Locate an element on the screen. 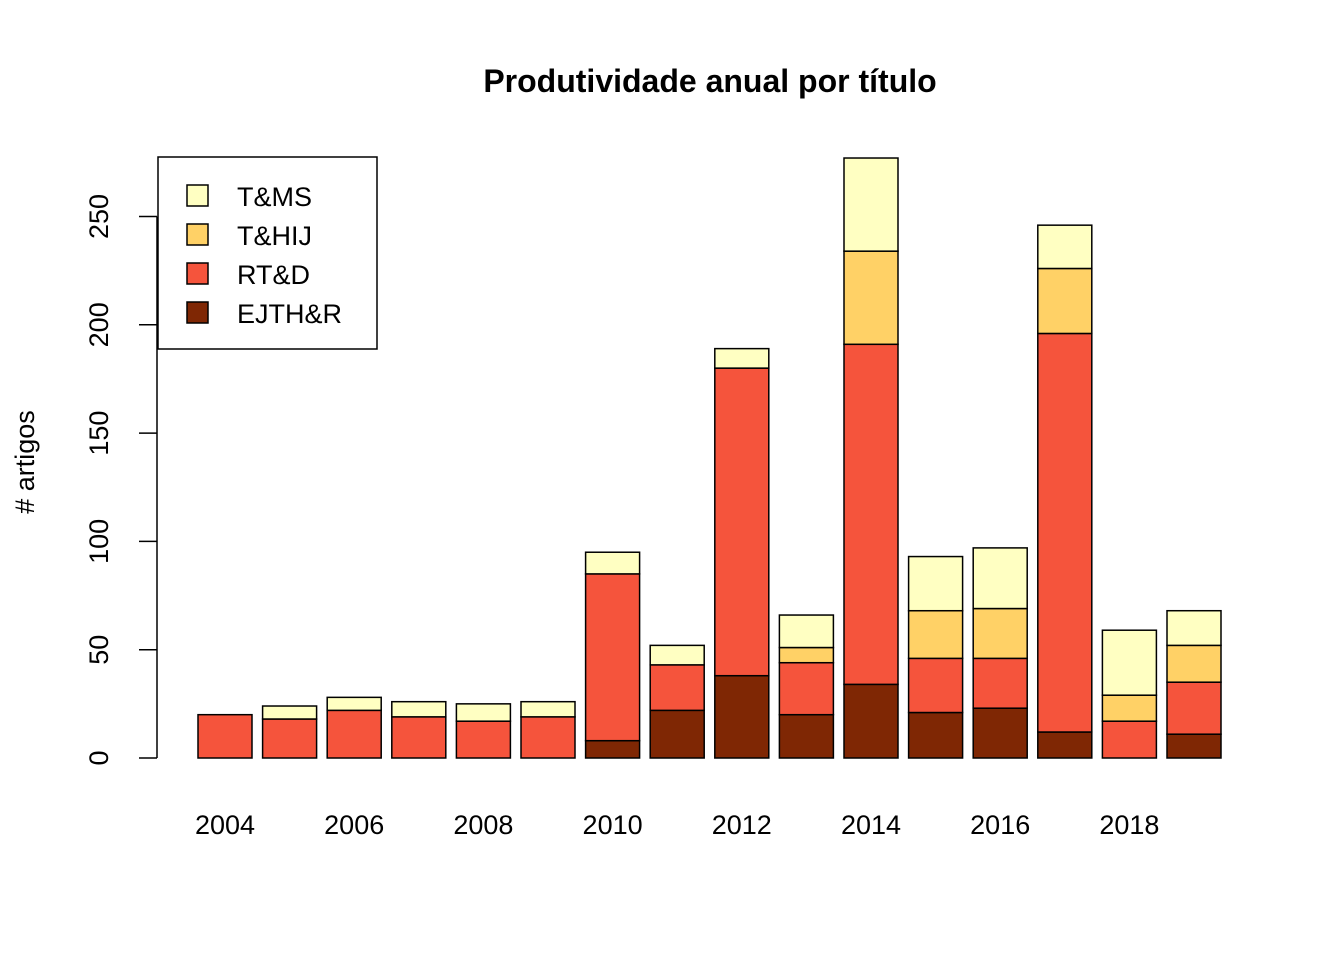 This screenshot has height=960, width=1344. bar-segment: 2014 T&HIJ: 43 is located at coordinates (871, 298).